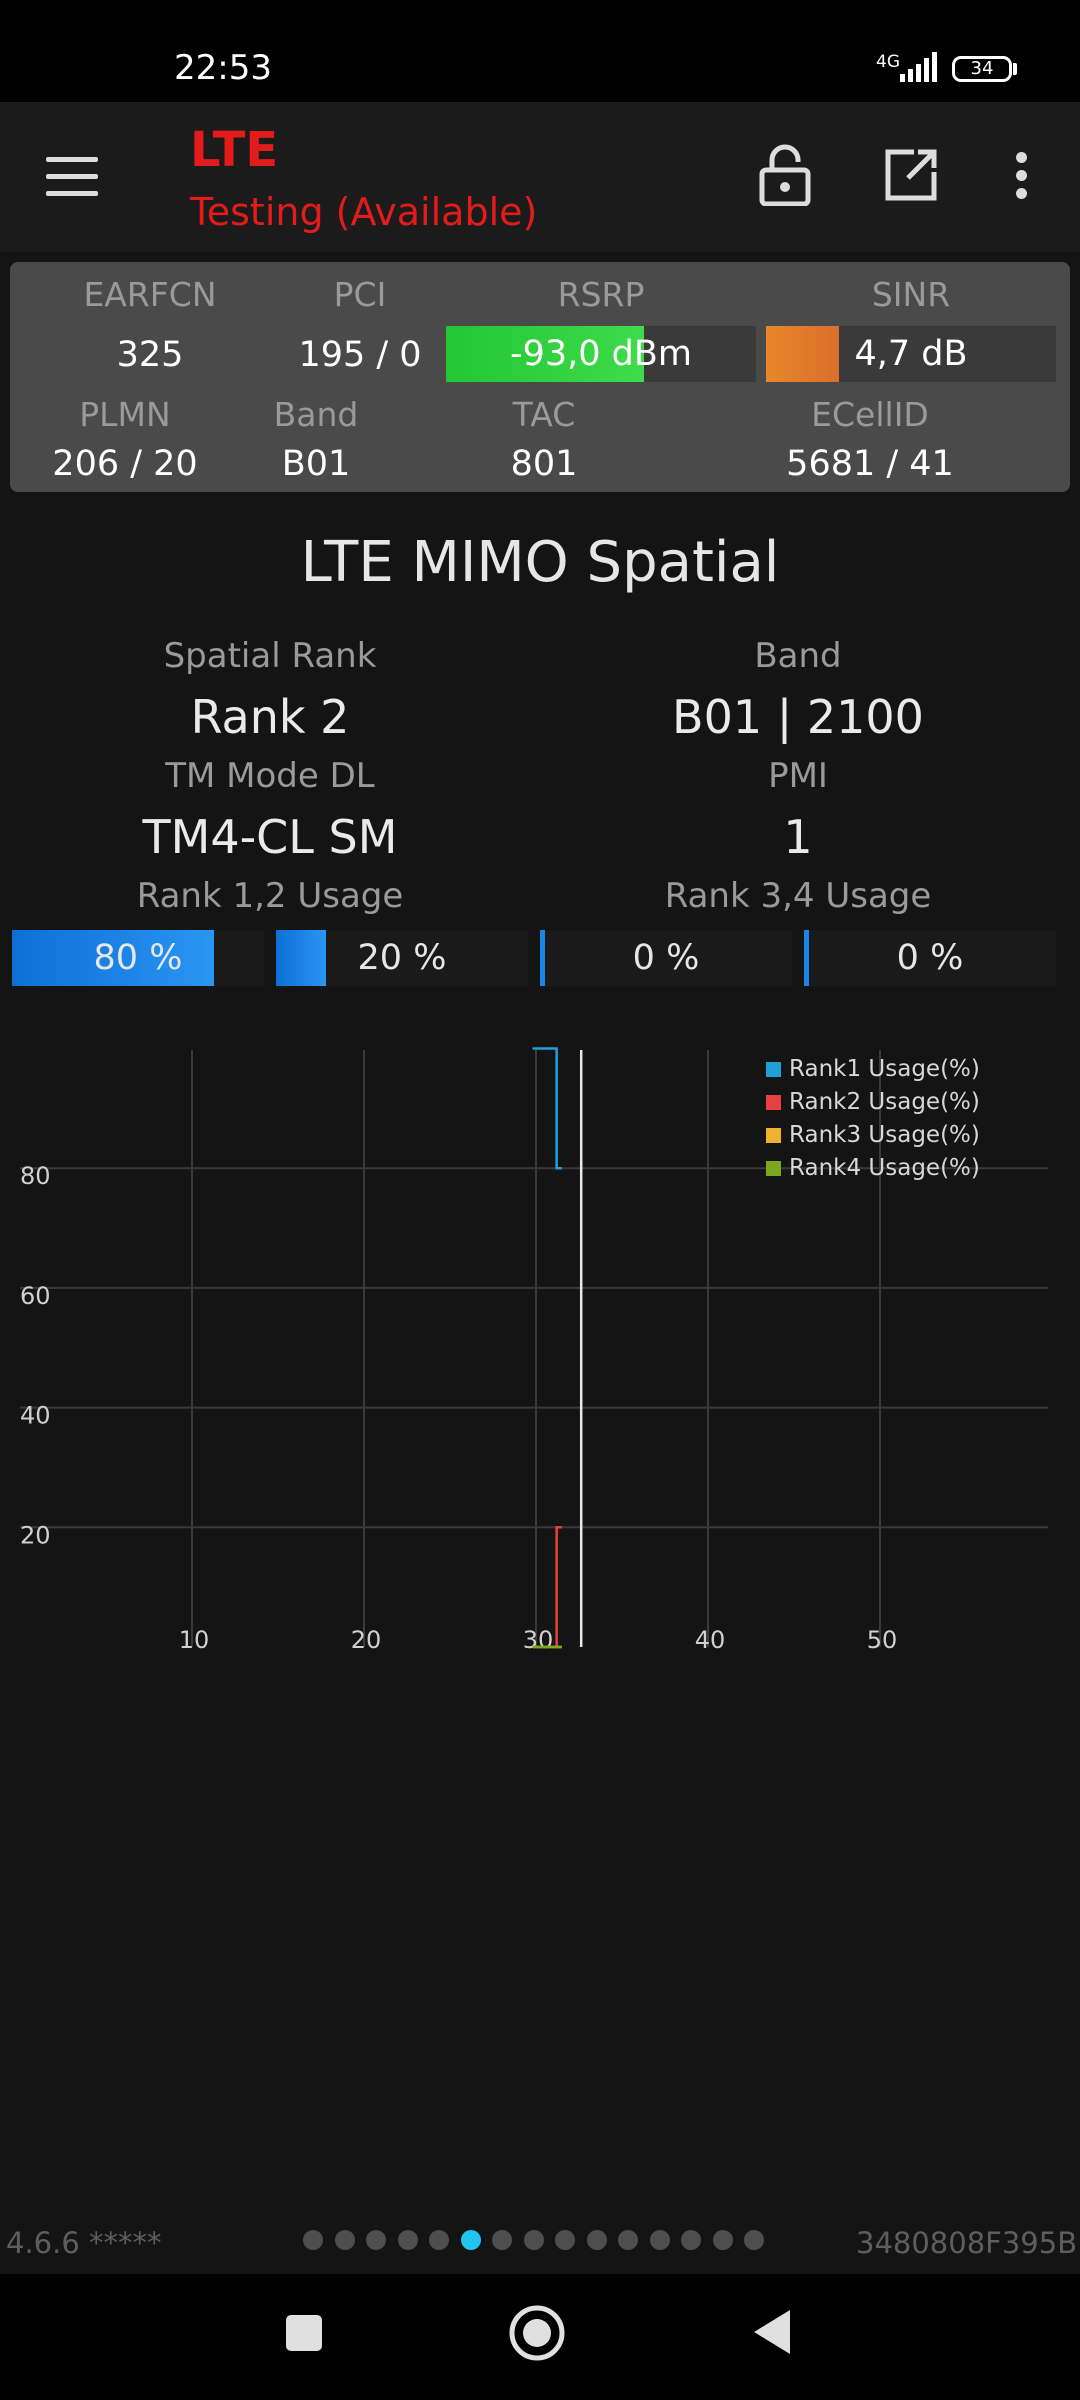 The width and height of the screenshot is (1080, 2400). Describe the element at coordinates (360, 294) in the screenshot. I see `pci-label: PCI` at that location.